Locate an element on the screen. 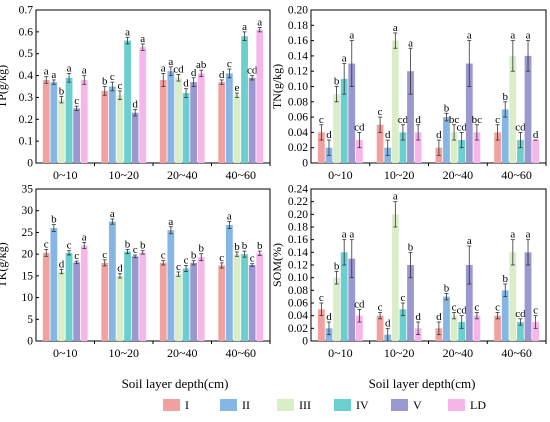 The image size is (550, 422). tp-y-tick-label: 0.5 is located at coordinates (26, 54).